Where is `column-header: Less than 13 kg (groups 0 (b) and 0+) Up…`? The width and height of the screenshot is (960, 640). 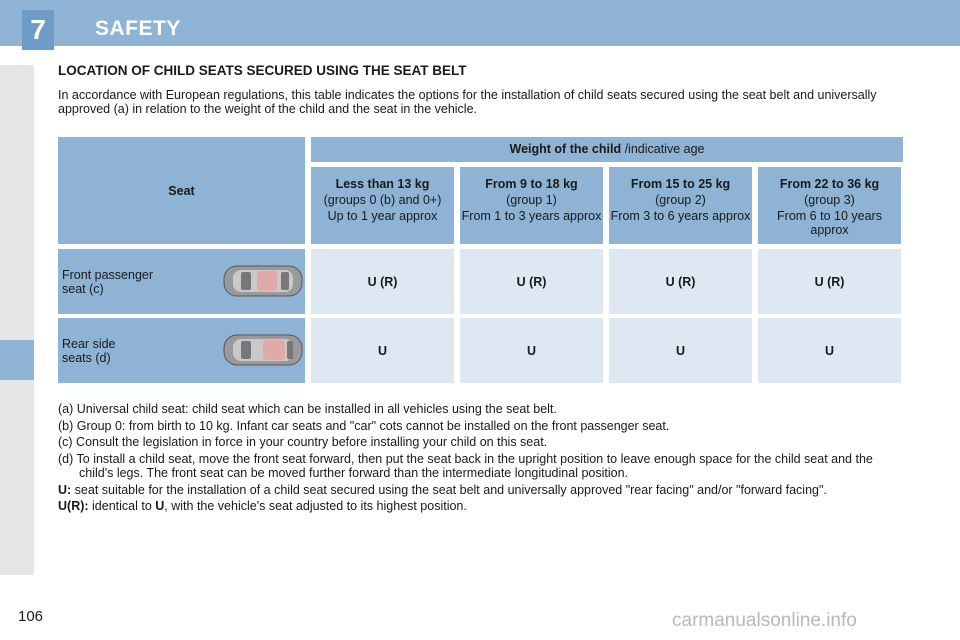 column-header: Less than 13 kg (groups 0 (b) and 0+) Up… is located at coordinates (382, 205).